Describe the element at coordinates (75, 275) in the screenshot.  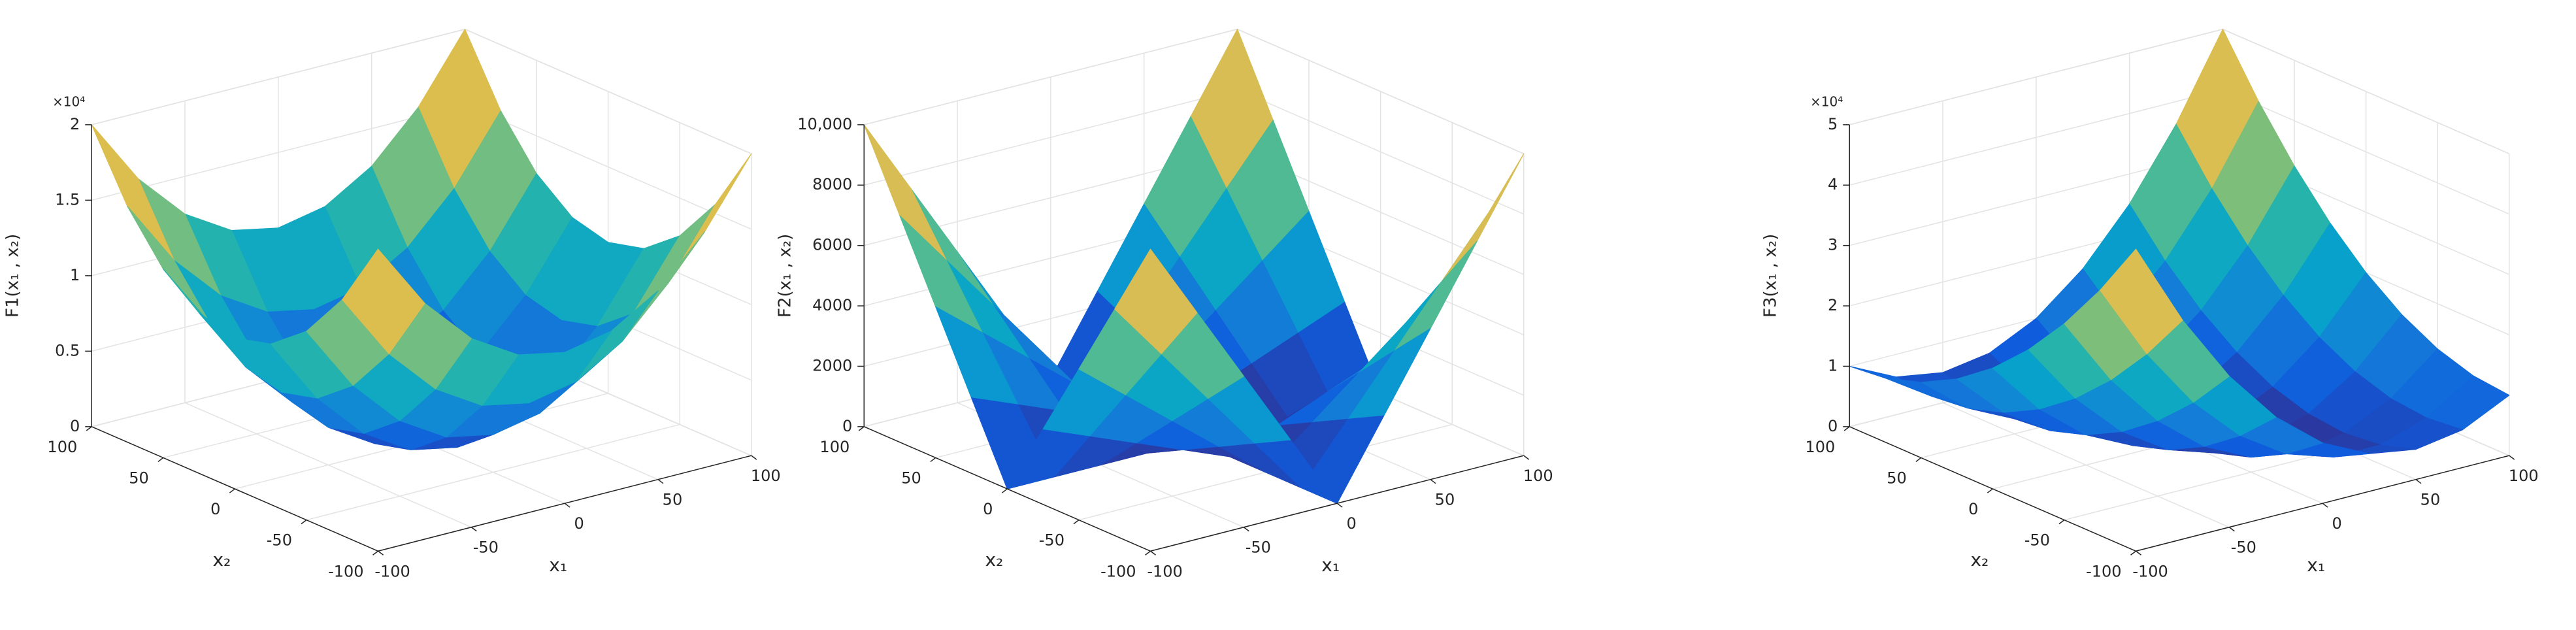
I see `z-tick-label: 1` at that location.